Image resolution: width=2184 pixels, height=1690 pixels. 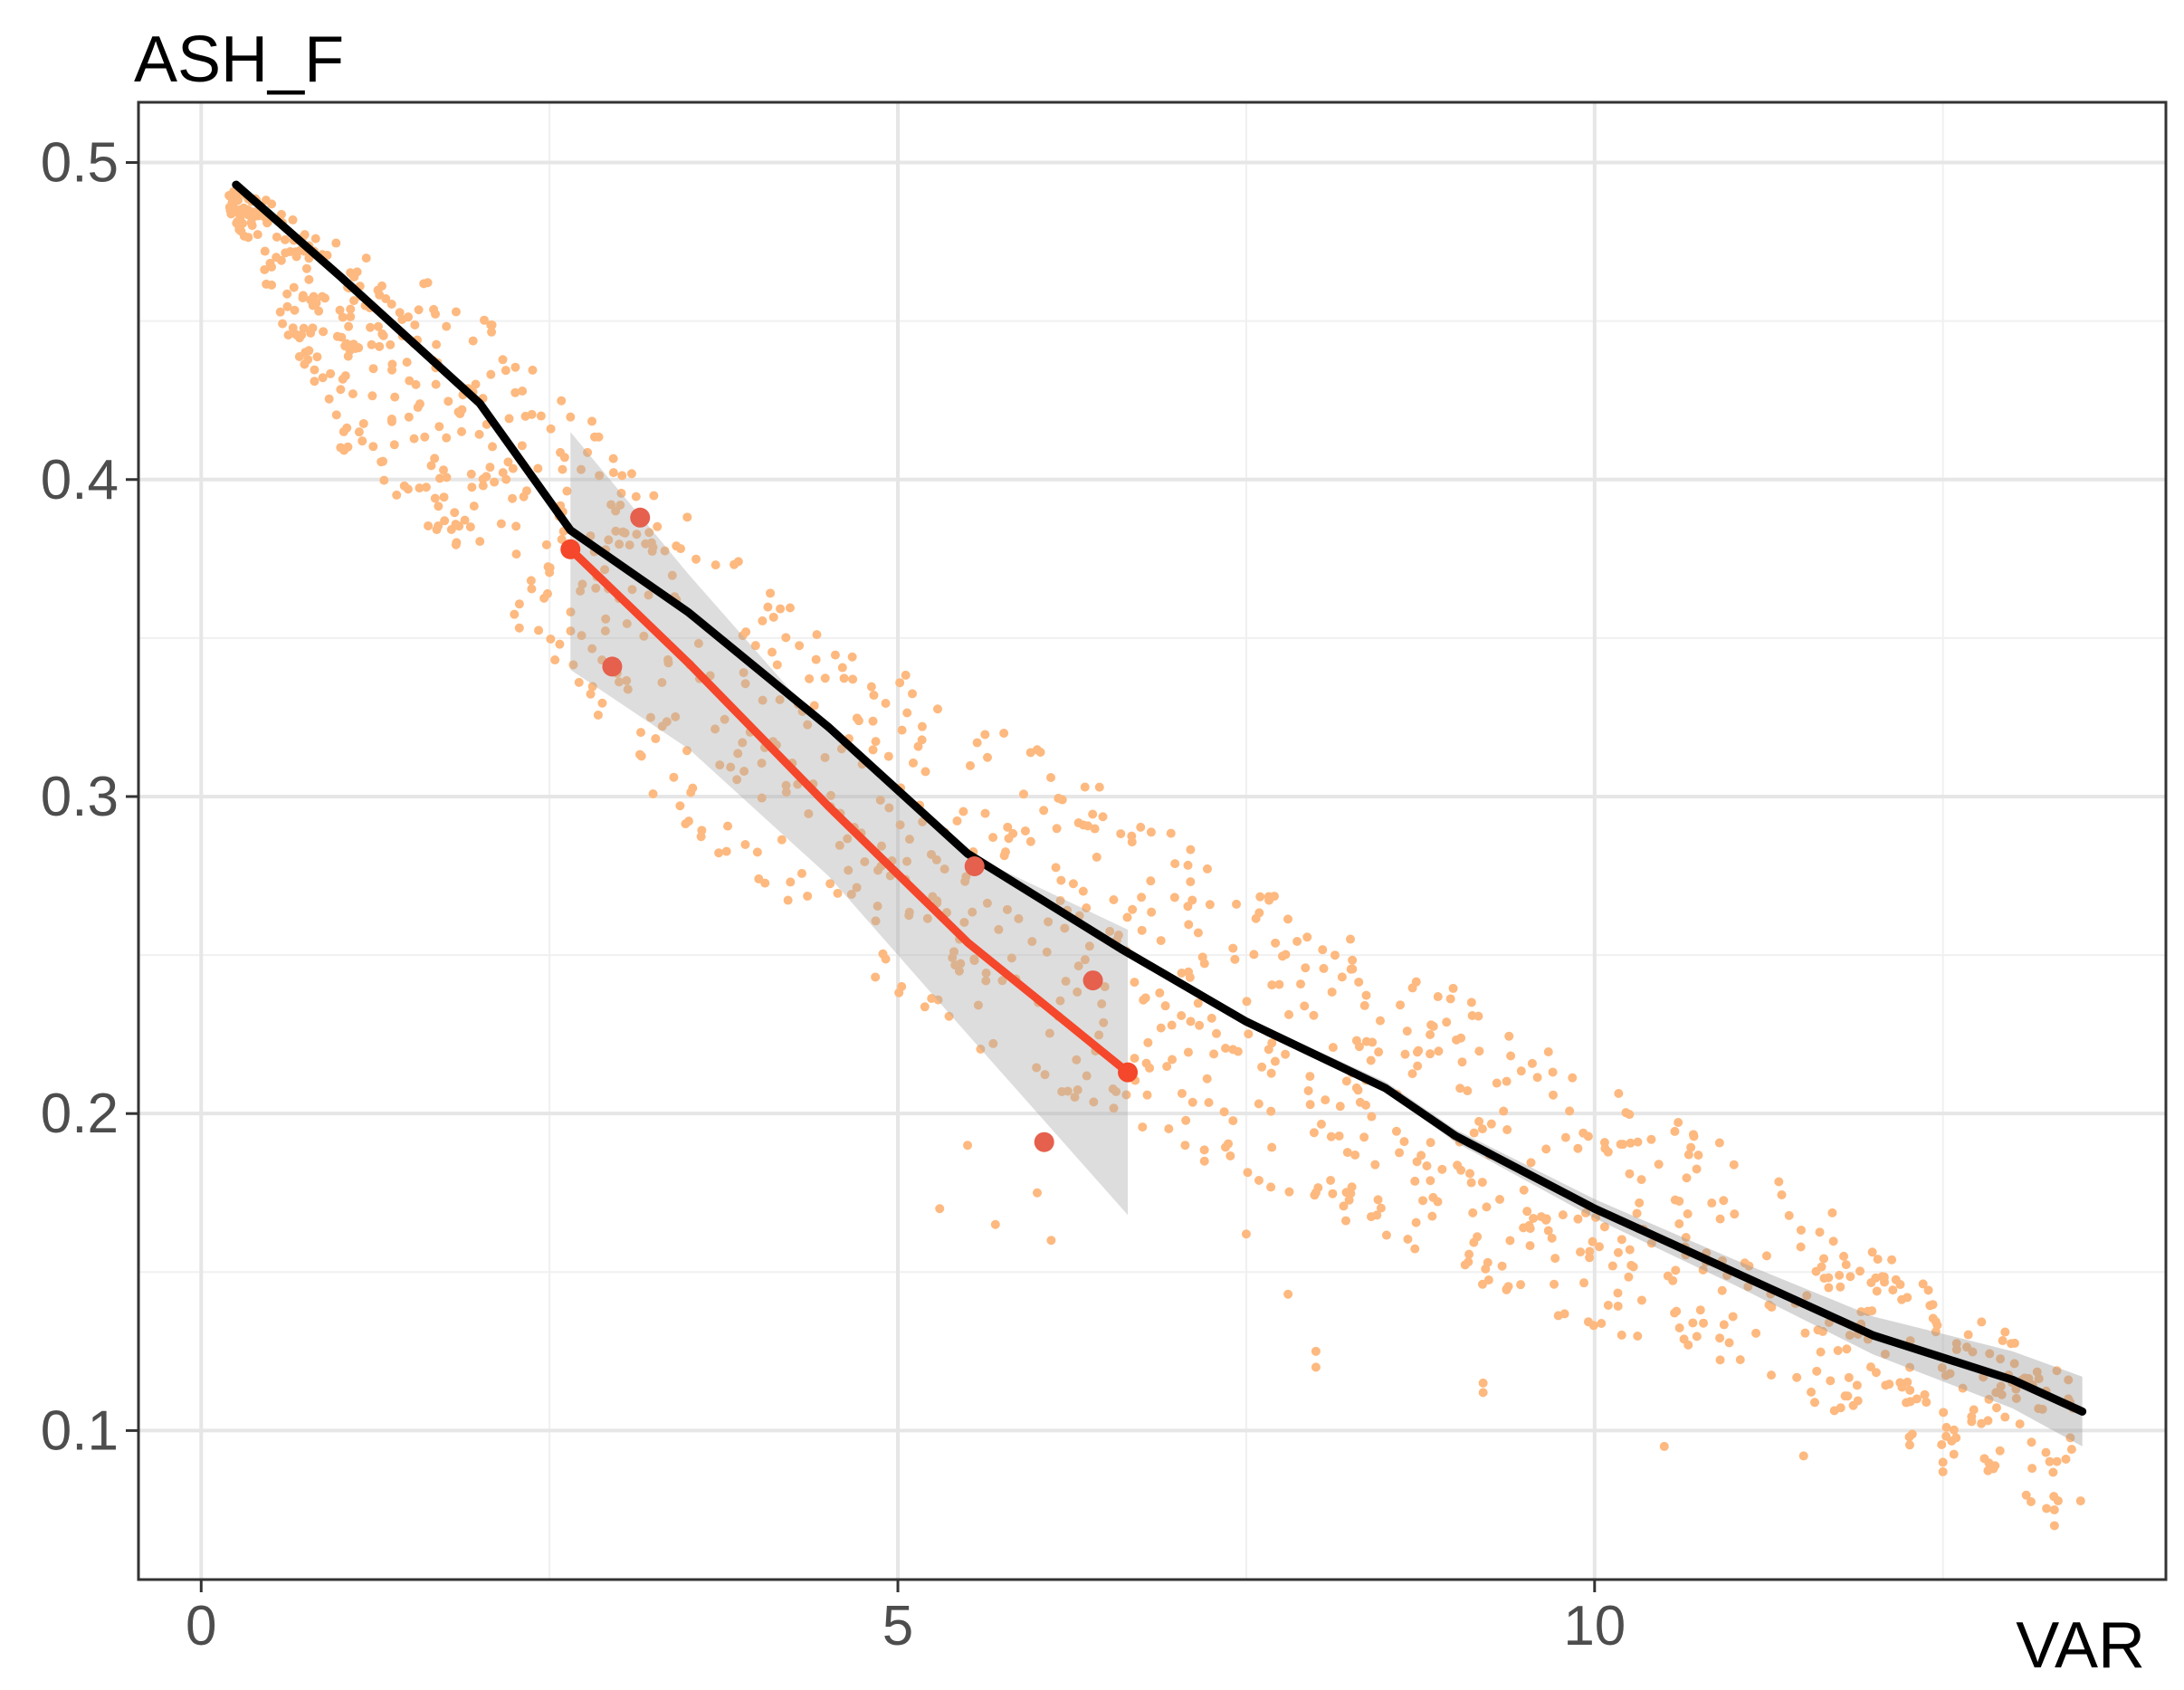 What do you see at coordinates (1044, 1141) in the screenshot?
I see `highlighted-point` at bounding box center [1044, 1141].